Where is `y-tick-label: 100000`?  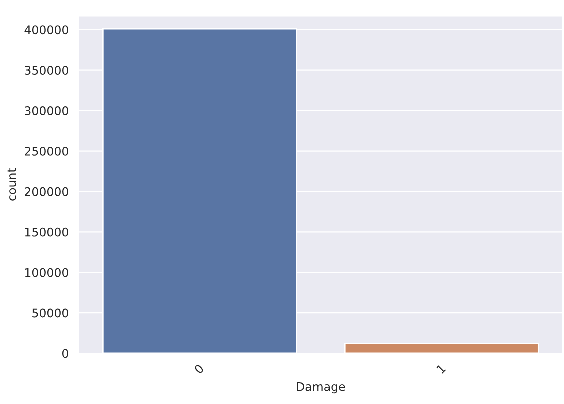
y-tick-label: 100000 is located at coordinates (46, 273).